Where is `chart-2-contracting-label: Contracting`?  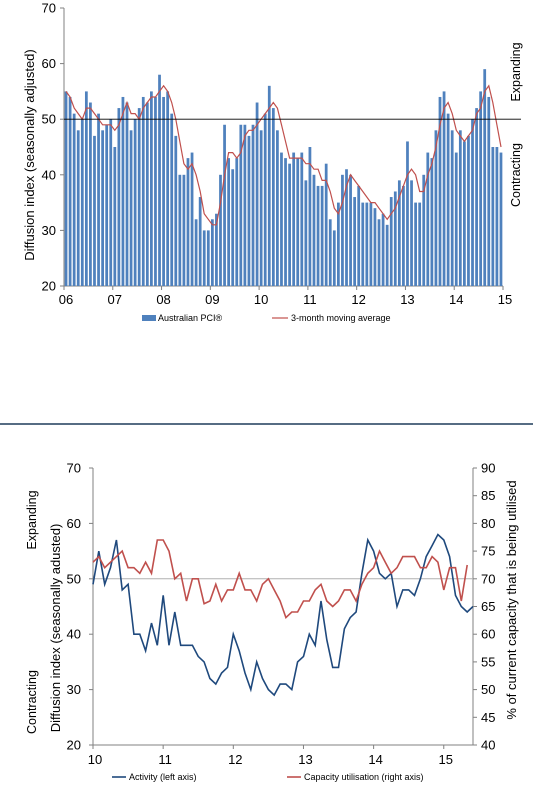
chart-2-contracting-label: Contracting is located at coordinates (32, 702).